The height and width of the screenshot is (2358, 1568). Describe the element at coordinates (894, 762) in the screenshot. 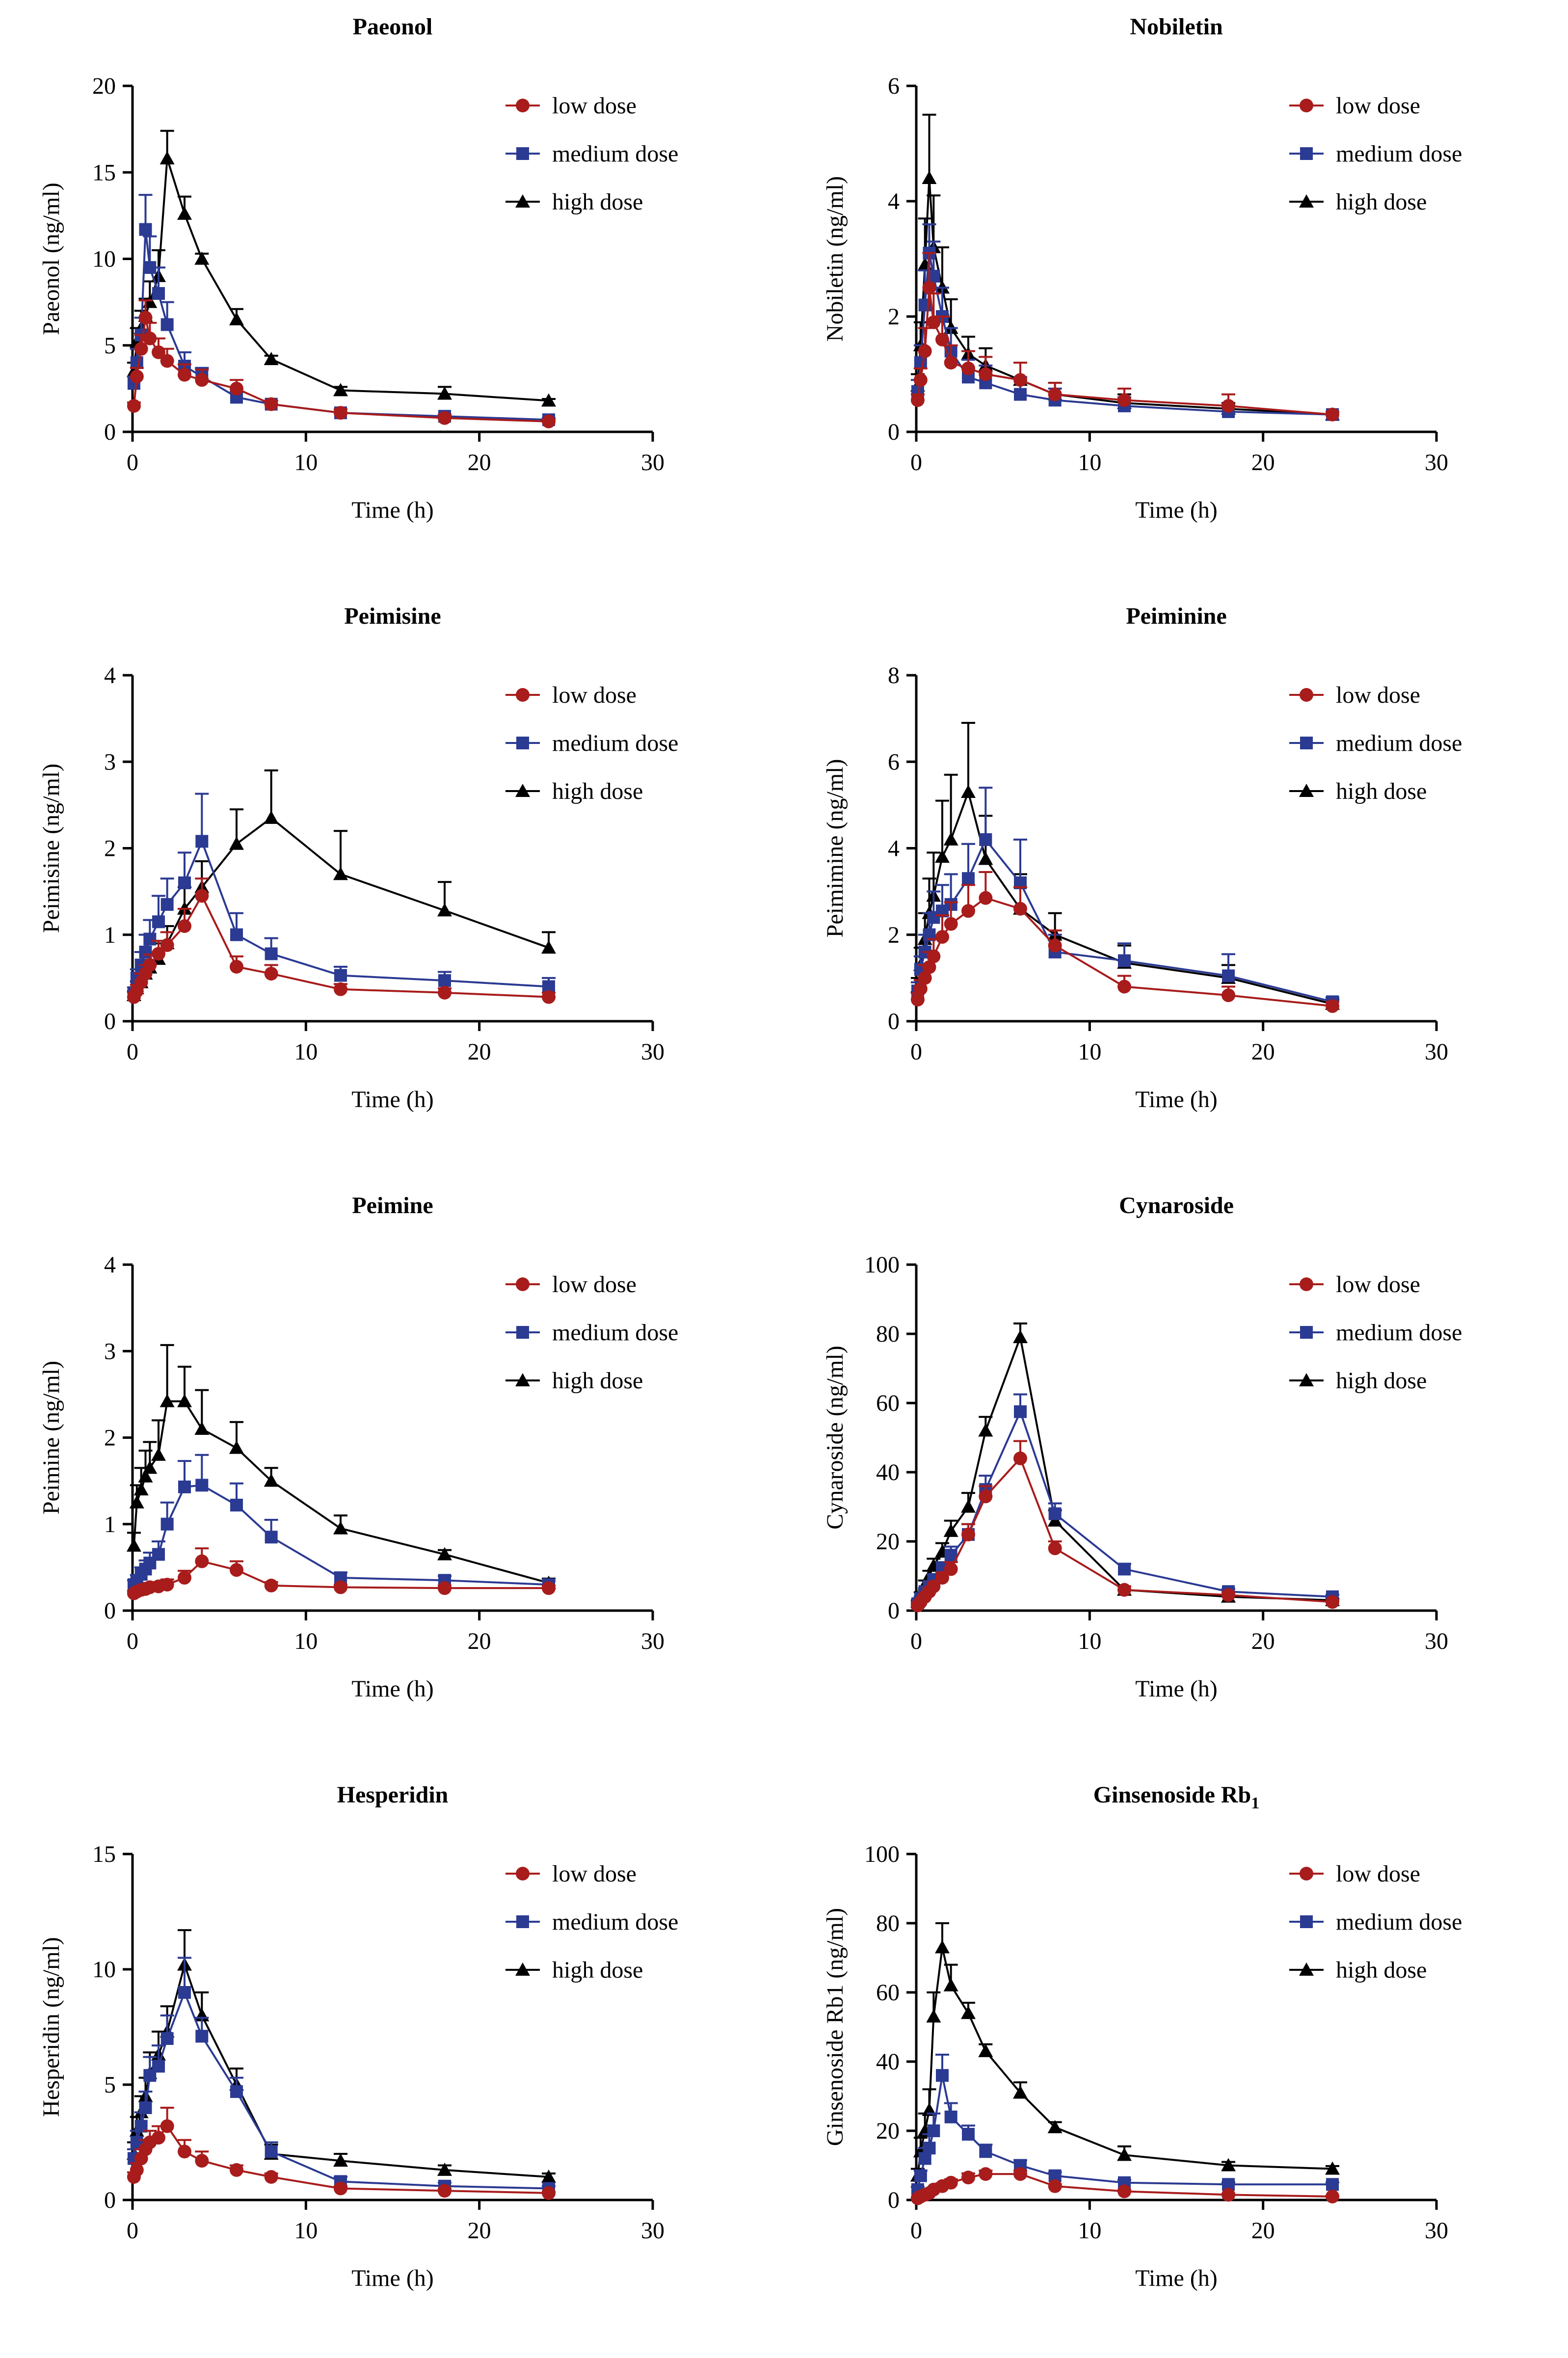

I see `y-tick-label: 6` at that location.